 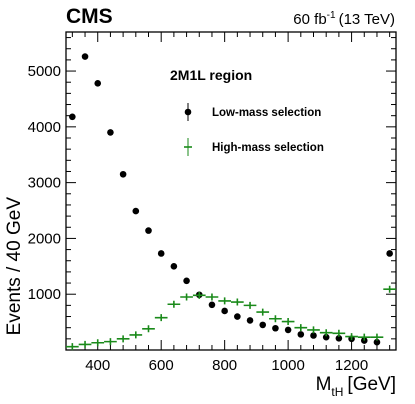 I want to click on x-tick-label: 400, so click(x=97, y=365).